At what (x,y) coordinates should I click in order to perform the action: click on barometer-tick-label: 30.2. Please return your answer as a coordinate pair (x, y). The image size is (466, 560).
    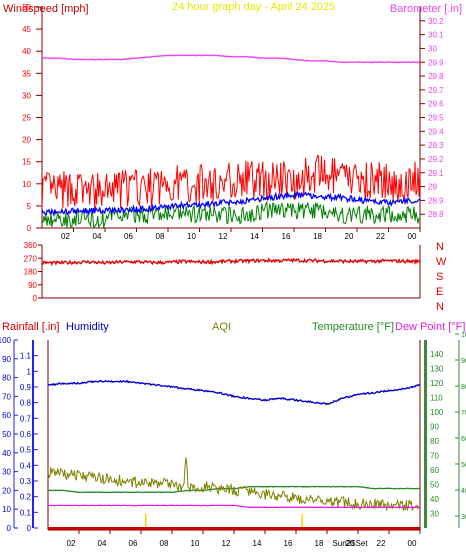
    Looking at the image, I should click on (436, 21).